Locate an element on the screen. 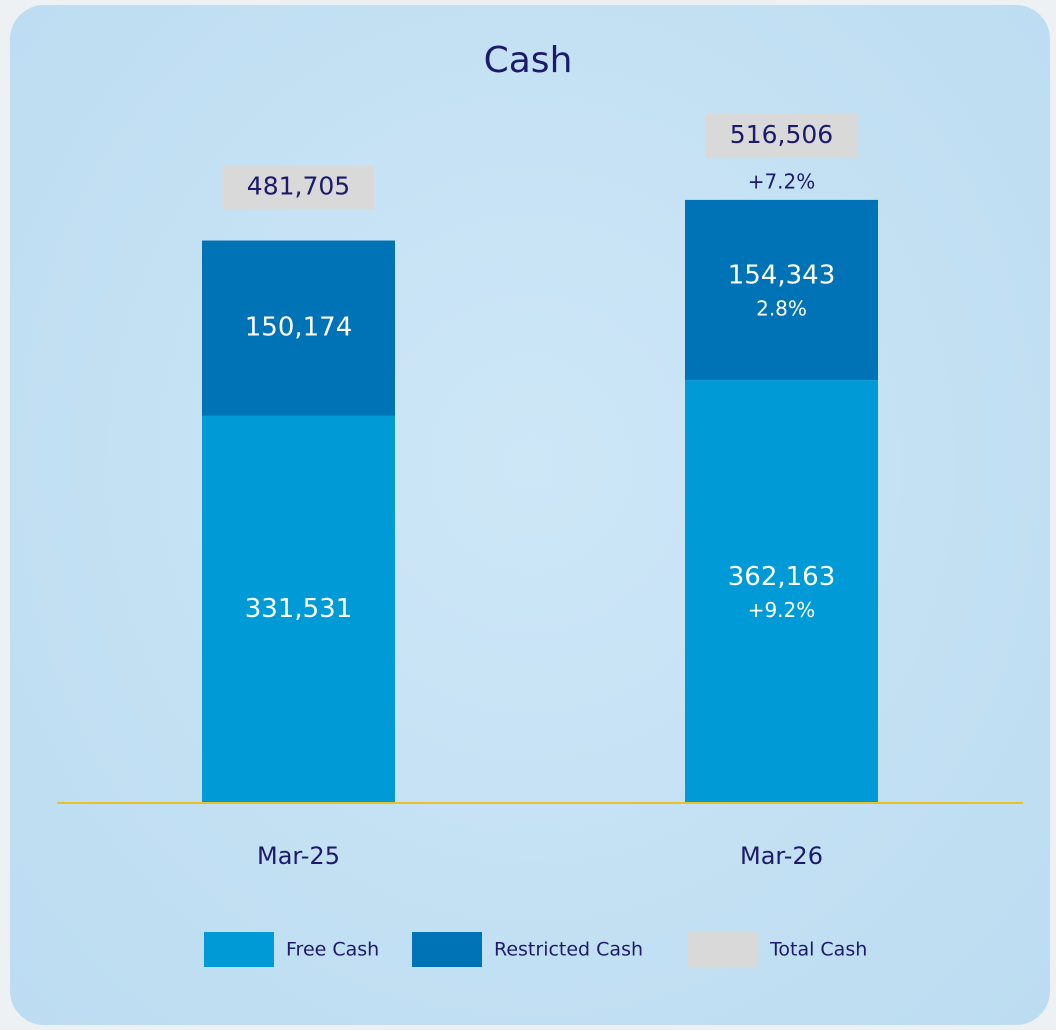 The height and width of the screenshot is (1030, 1056). legend-label: Restricted Cash is located at coordinates (568, 950).